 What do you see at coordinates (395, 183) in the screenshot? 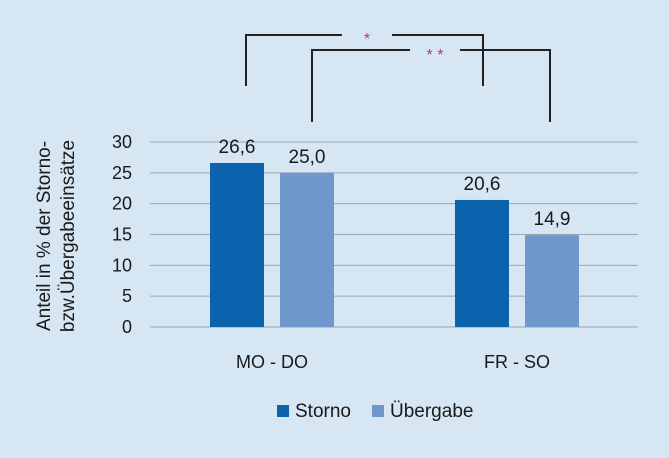
I see `data-labels: 26,6 25,0 20,6 14,9` at bounding box center [395, 183].